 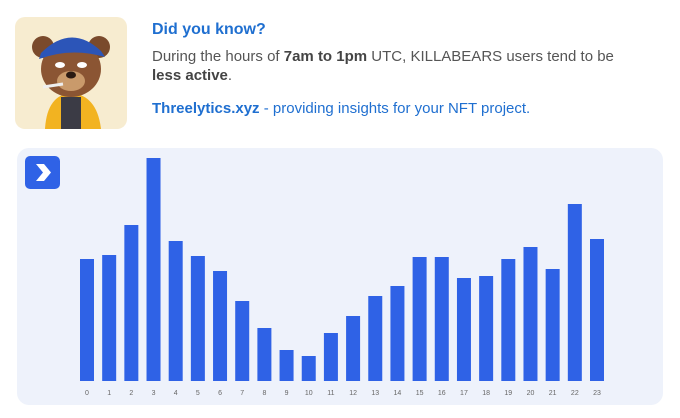 What do you see at coordinates (71, 73) in the screenshot?
I see `avatar` at bounding box center [71, 73].